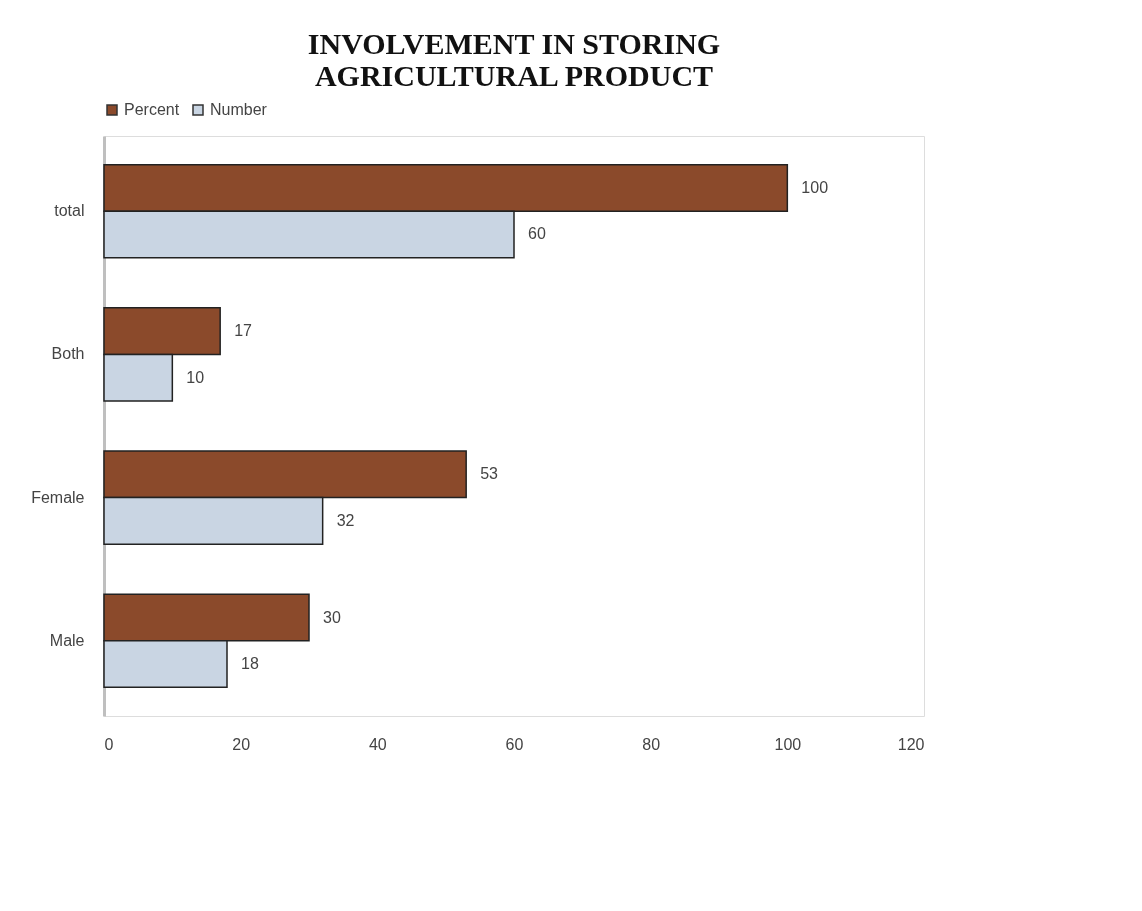 This screenshot has width=1142, height=911. What do you see at coordinates (241, 744) in the screenshot?
I see `x-tick-label: 20` at bounding box center [241, 744].